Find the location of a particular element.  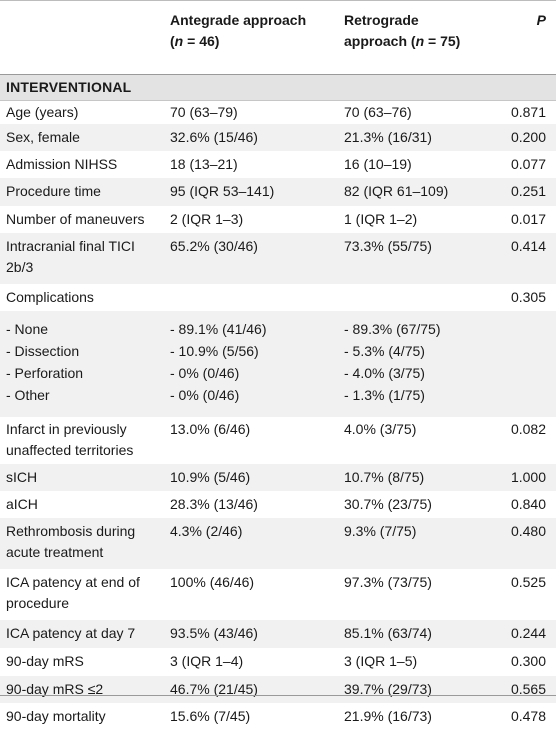

row-label: Complications is located at coordinates (50, 297).